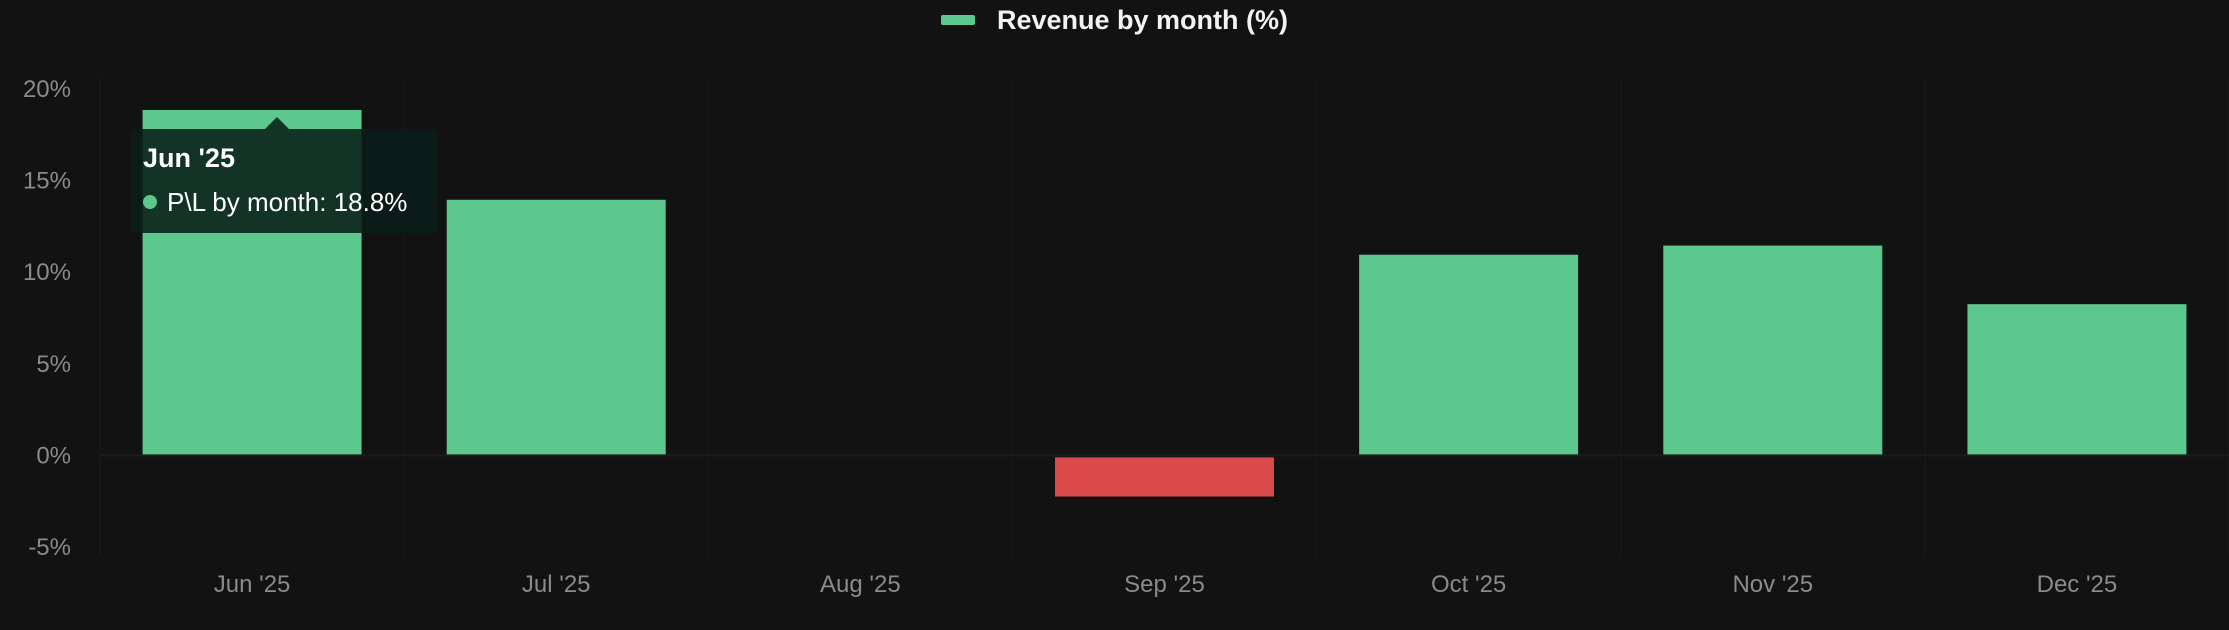 The width and height of the screenshot is (2229, 630). Describe the element at coordinates (556, 584) in the screenshot. I see `x-tick-label: Jul '25` at that location.